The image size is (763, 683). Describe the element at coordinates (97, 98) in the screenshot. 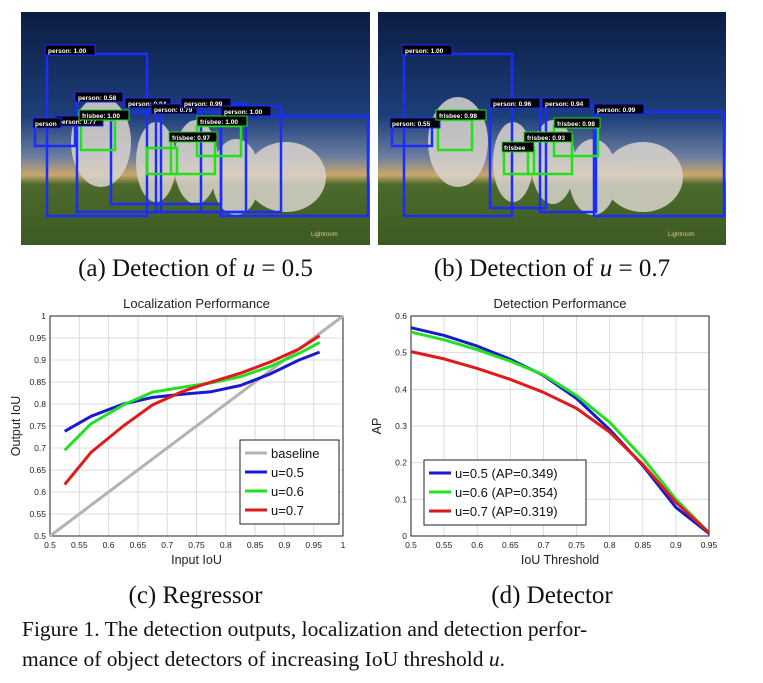

I see `det-label: person: 0.58` at that location.